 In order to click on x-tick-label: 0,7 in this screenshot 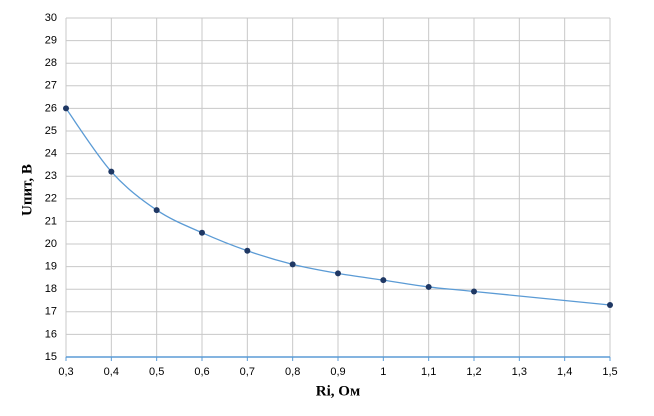, I will do `click(247, 372)`.